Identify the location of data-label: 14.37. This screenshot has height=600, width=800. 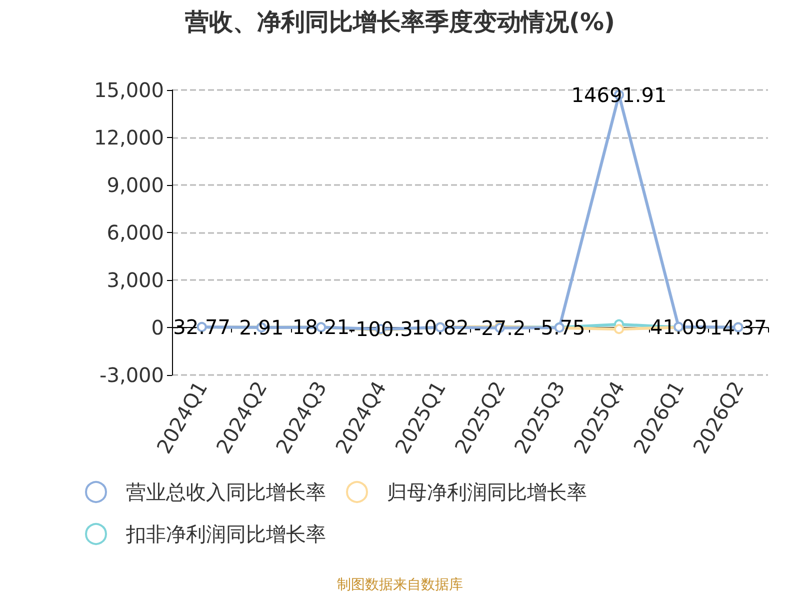
(738, 327).